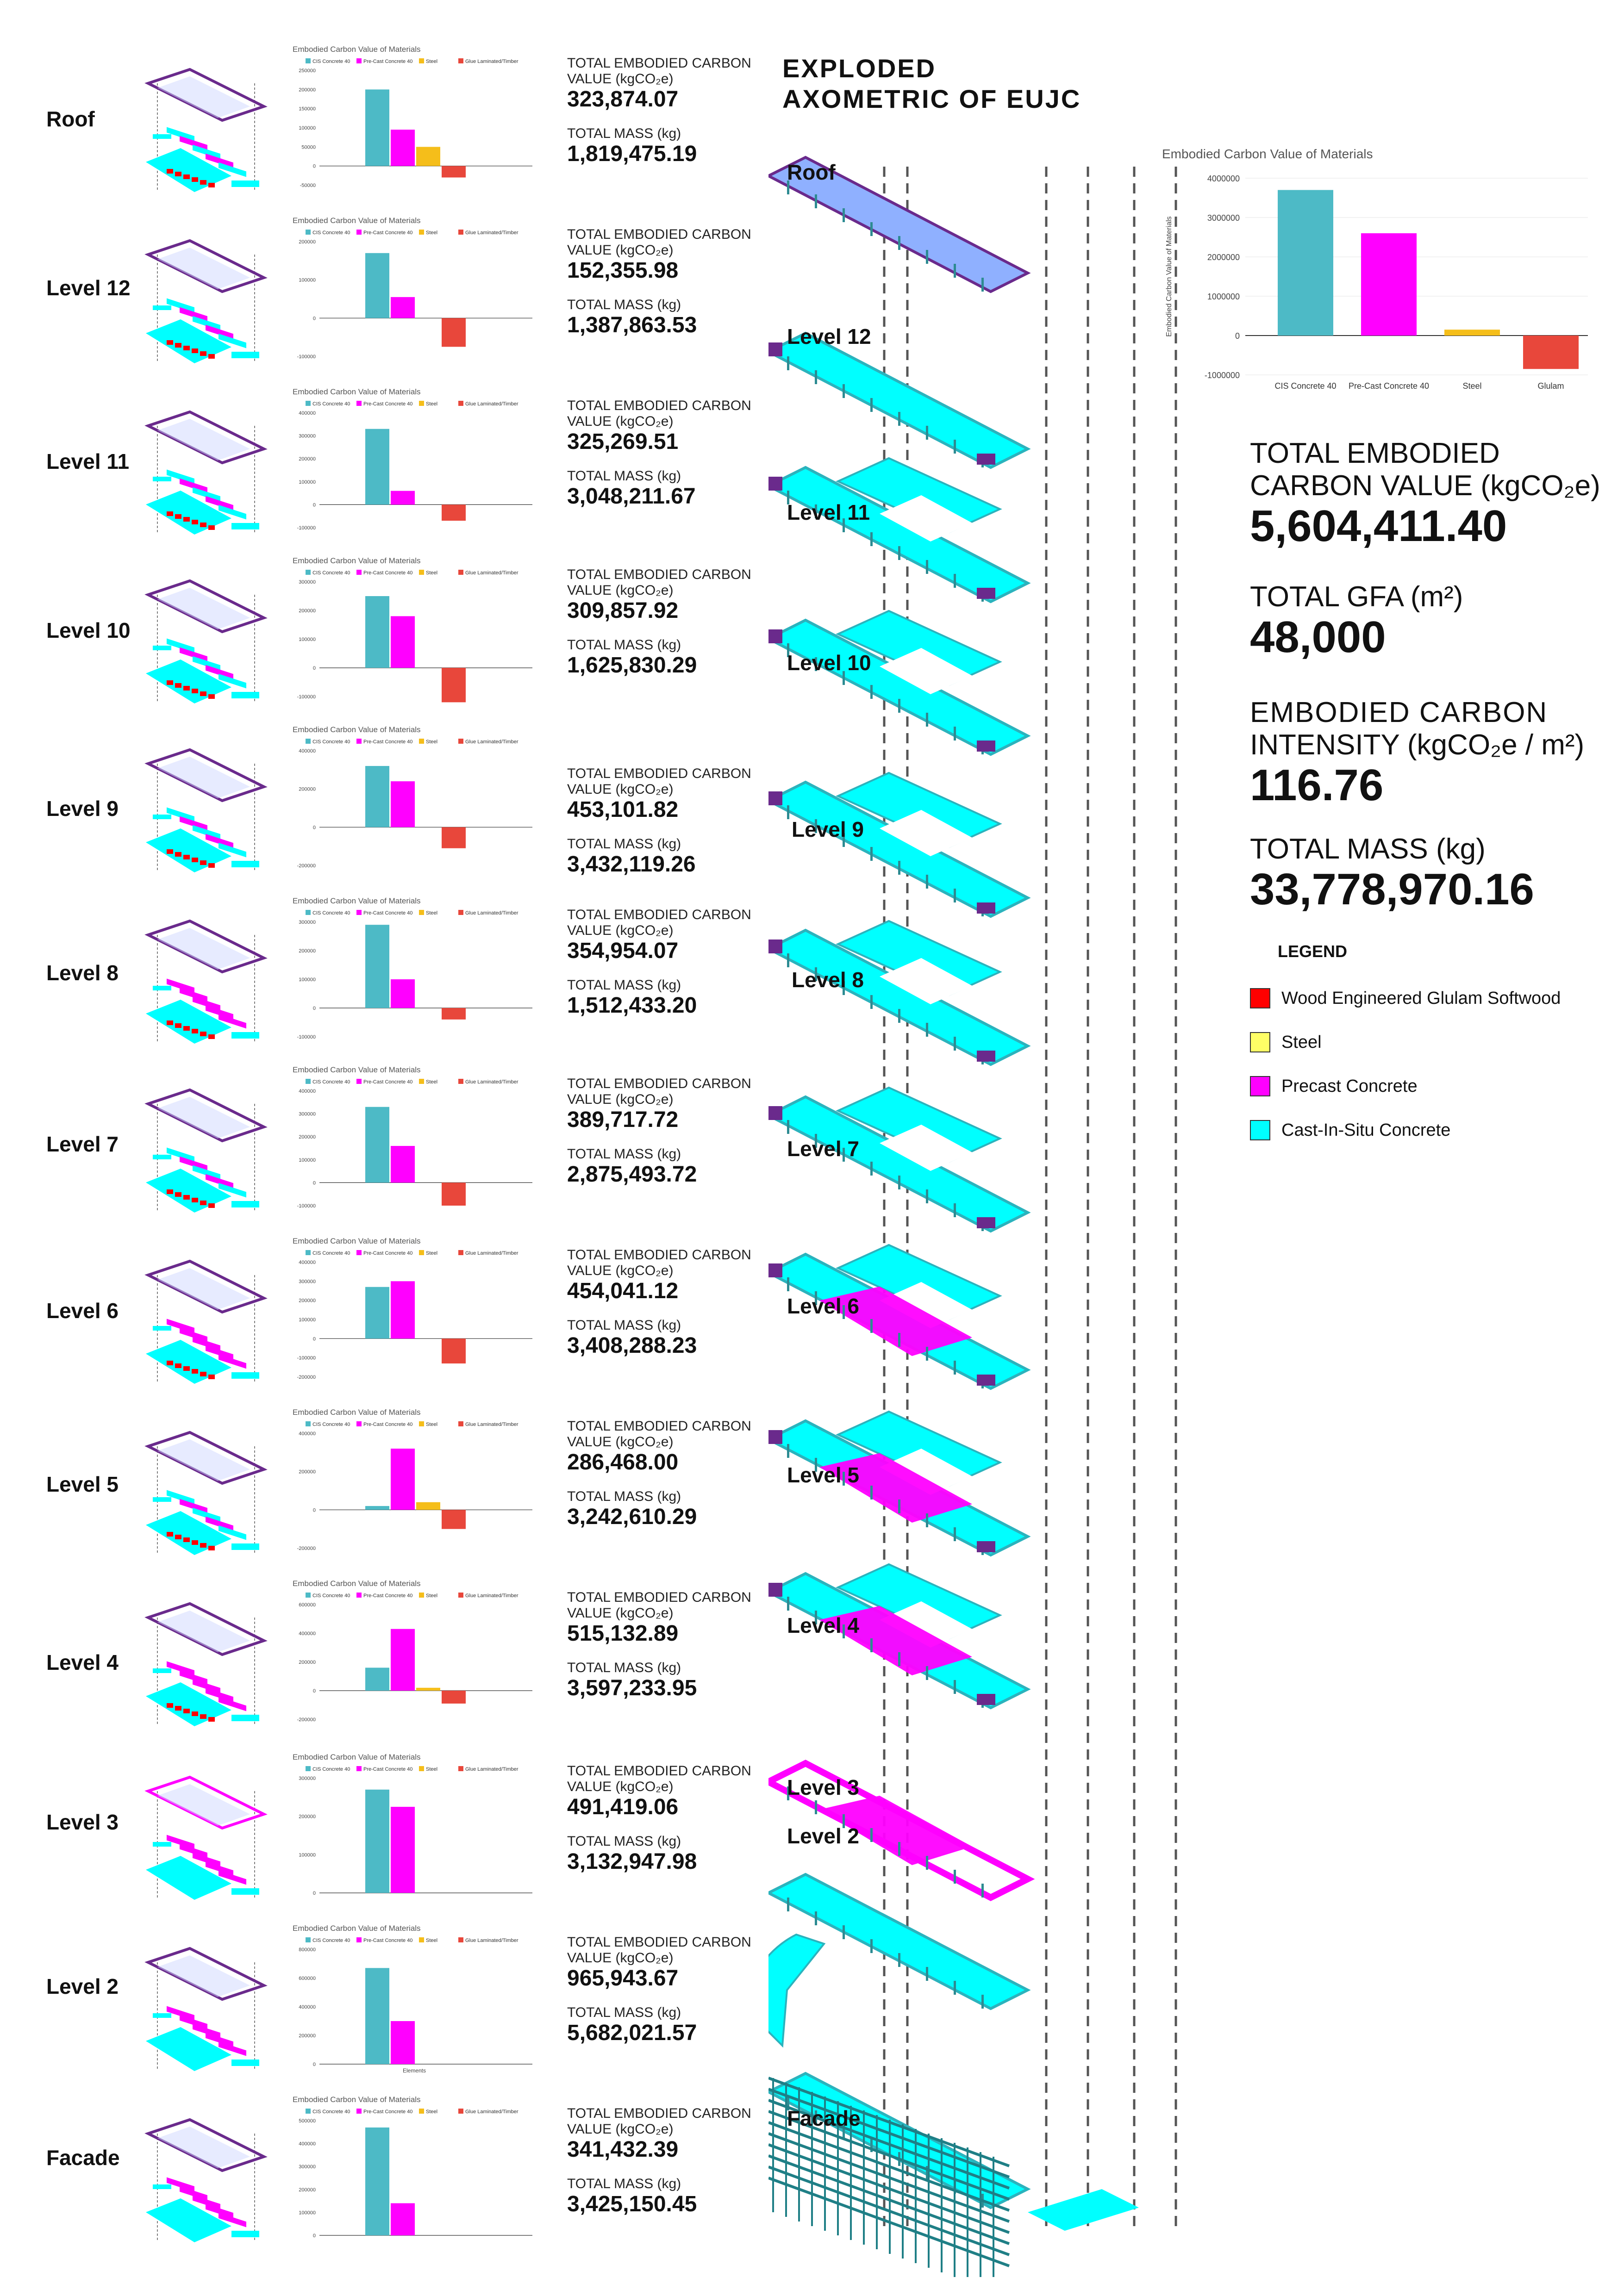 This screenshot has height=2296, width=1624. Describe the element at coordinates (828, 512) in the screenshot. I see `axo-level-label: Level 11` at that location.